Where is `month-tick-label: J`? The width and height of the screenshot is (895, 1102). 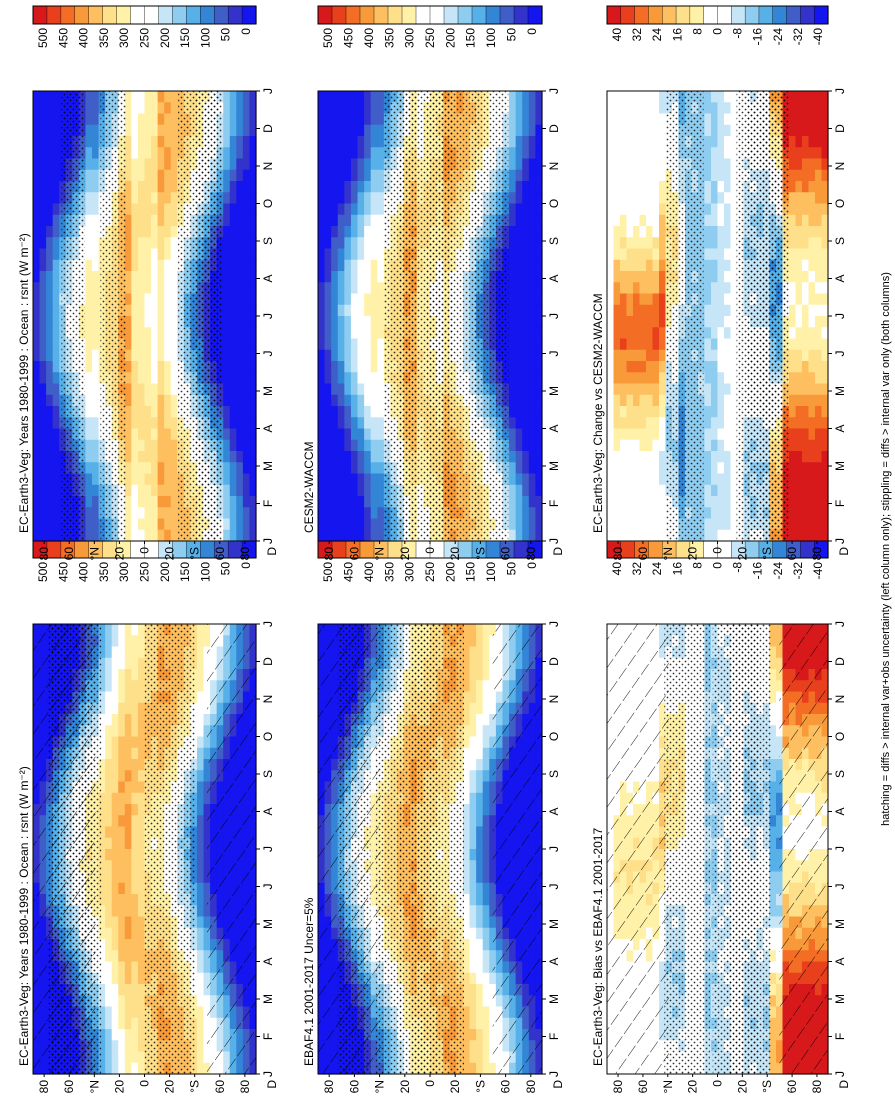
month-tick-label: J is located at coordinates (268, 91).